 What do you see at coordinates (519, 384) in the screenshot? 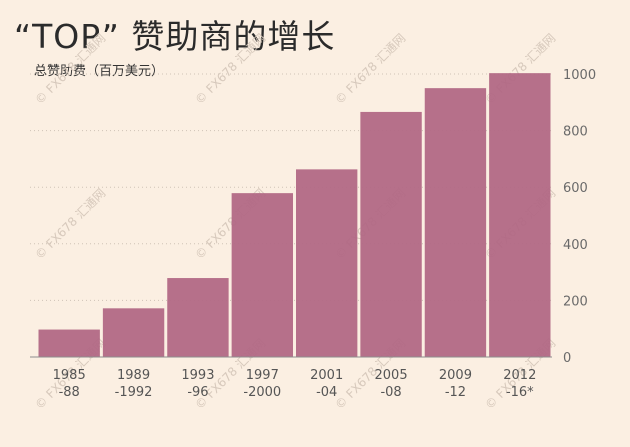
I see `x-tick-label: 2012 -16*` at bounding box center [519, 384].